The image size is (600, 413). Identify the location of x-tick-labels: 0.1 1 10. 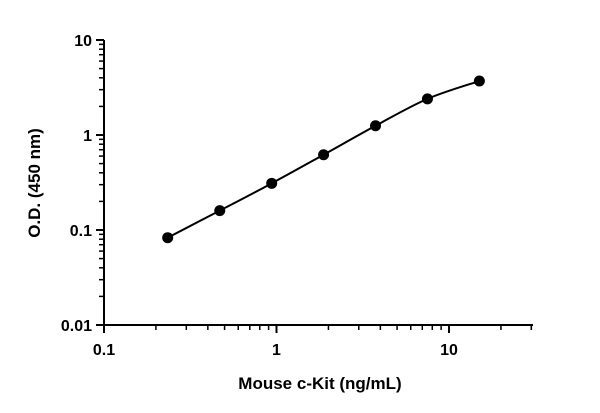
(275, 350).